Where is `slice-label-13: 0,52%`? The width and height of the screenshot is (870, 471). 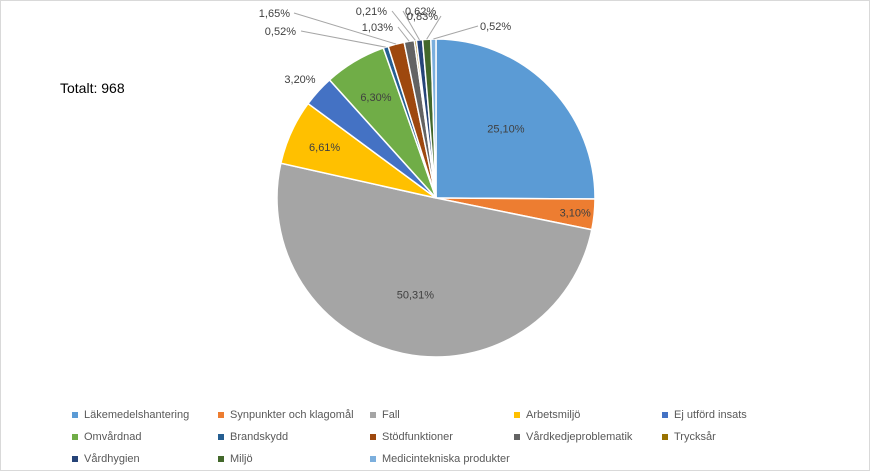 slice-label-13: 0,52% is located at coordinates (495, 27).